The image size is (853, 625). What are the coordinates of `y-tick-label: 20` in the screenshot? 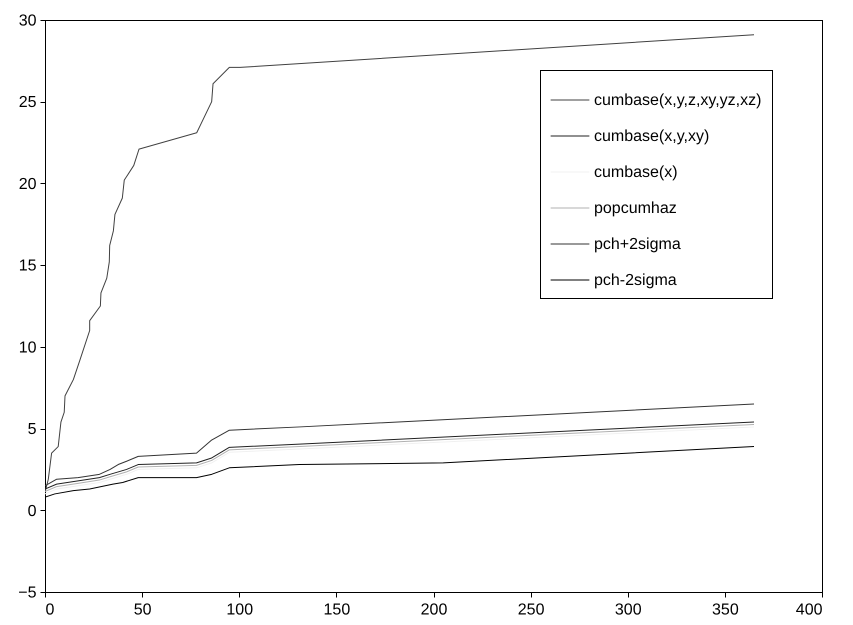 It's located at (27, 184).